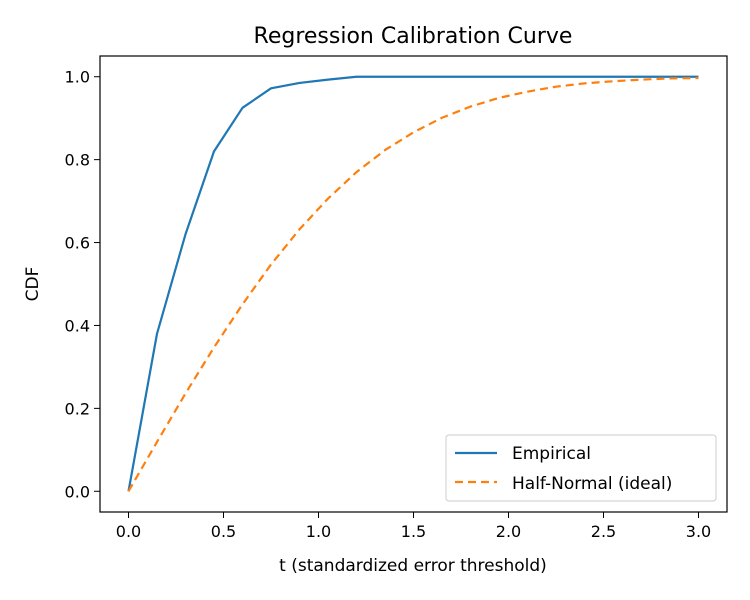  I want to click on x-tick-label: 1.5, so click(413, 531).